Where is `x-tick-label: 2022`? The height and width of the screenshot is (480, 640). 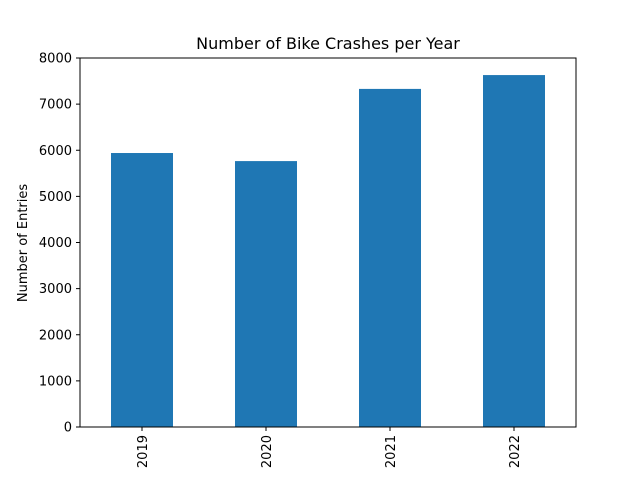
x-tick-label: 2022 is located at coordinates (515, 451).